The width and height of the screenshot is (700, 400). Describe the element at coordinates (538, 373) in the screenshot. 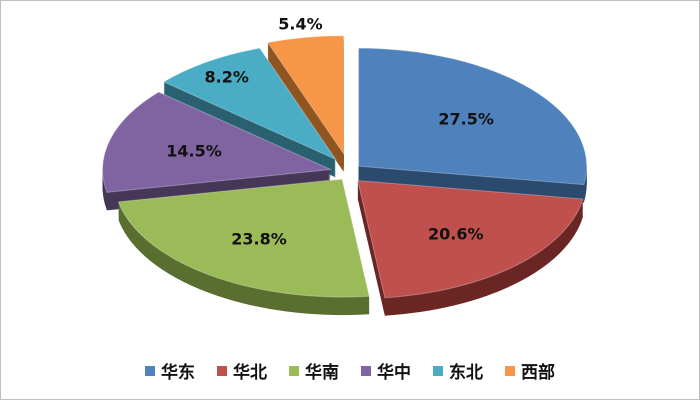

I see `legend-label: 西部` at that location.